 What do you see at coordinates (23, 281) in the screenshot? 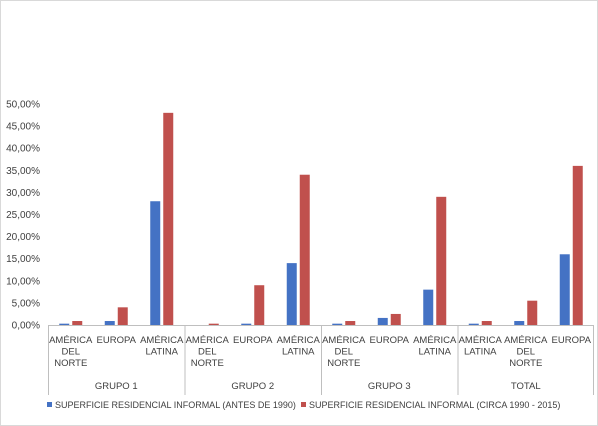
I see `y-tick-label: 10,00%` at bounding box center [23, 281].